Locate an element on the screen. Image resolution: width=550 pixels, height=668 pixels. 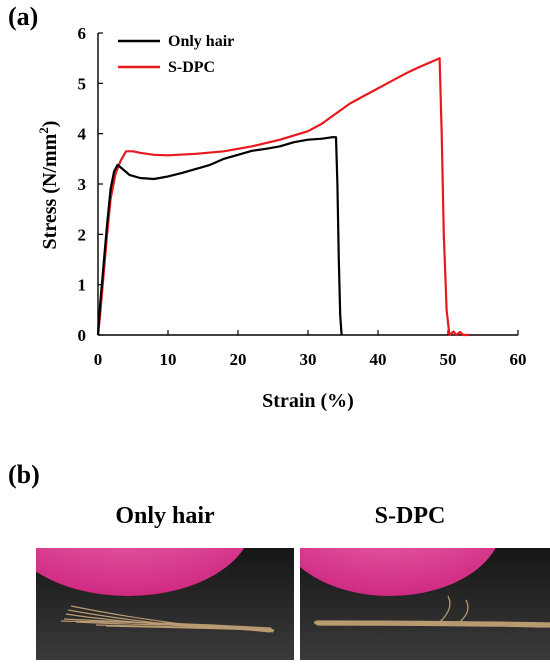
y-tick-label: 2 is located at coordinates (82, 234).